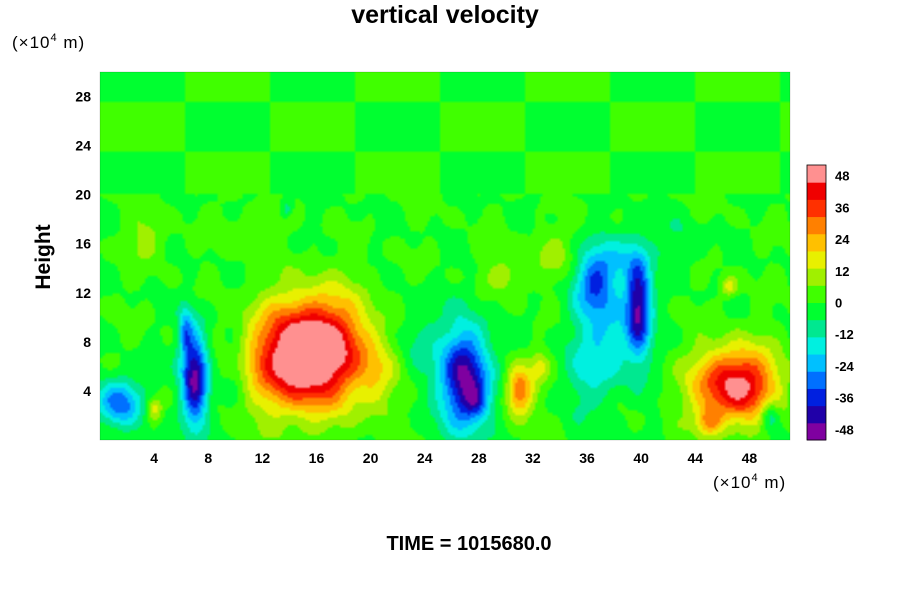 The height and width of the screenshot is (600, 900). I want to click on x-tick-label: 36, so click(587, 458).